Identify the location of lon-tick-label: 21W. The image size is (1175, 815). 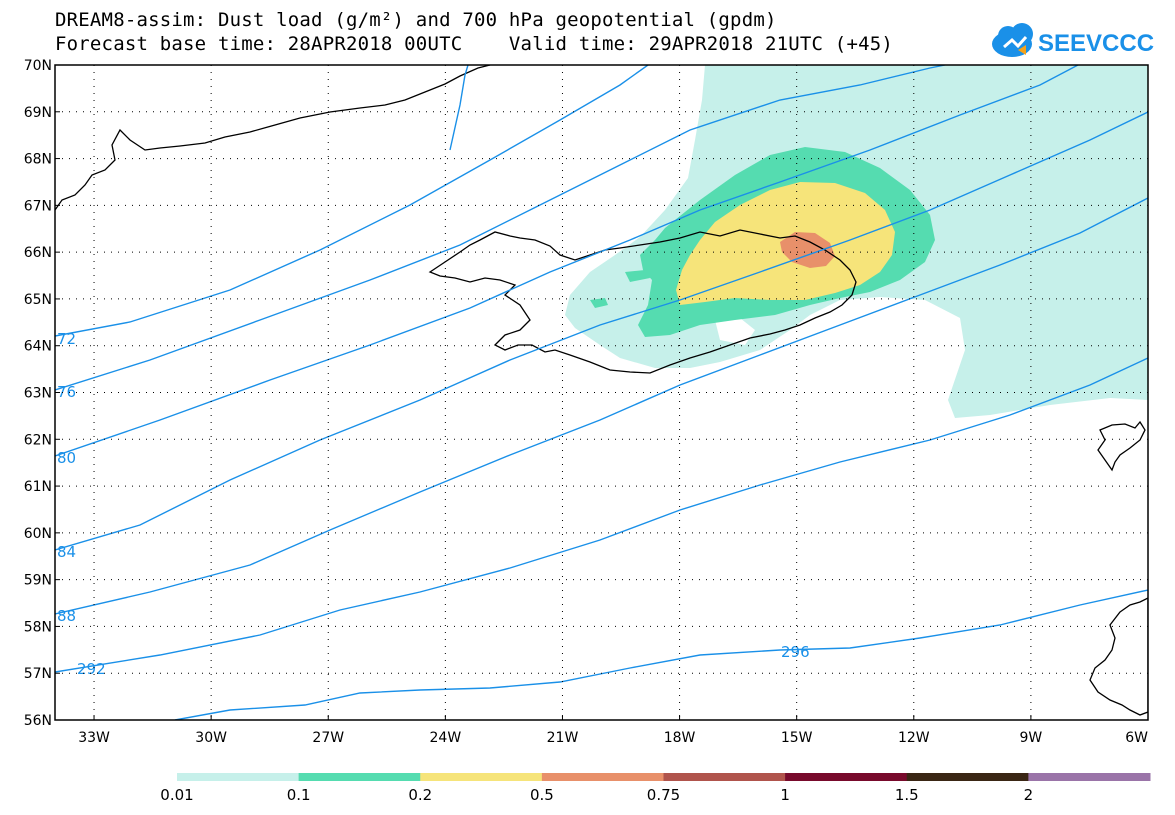
(563, 738).